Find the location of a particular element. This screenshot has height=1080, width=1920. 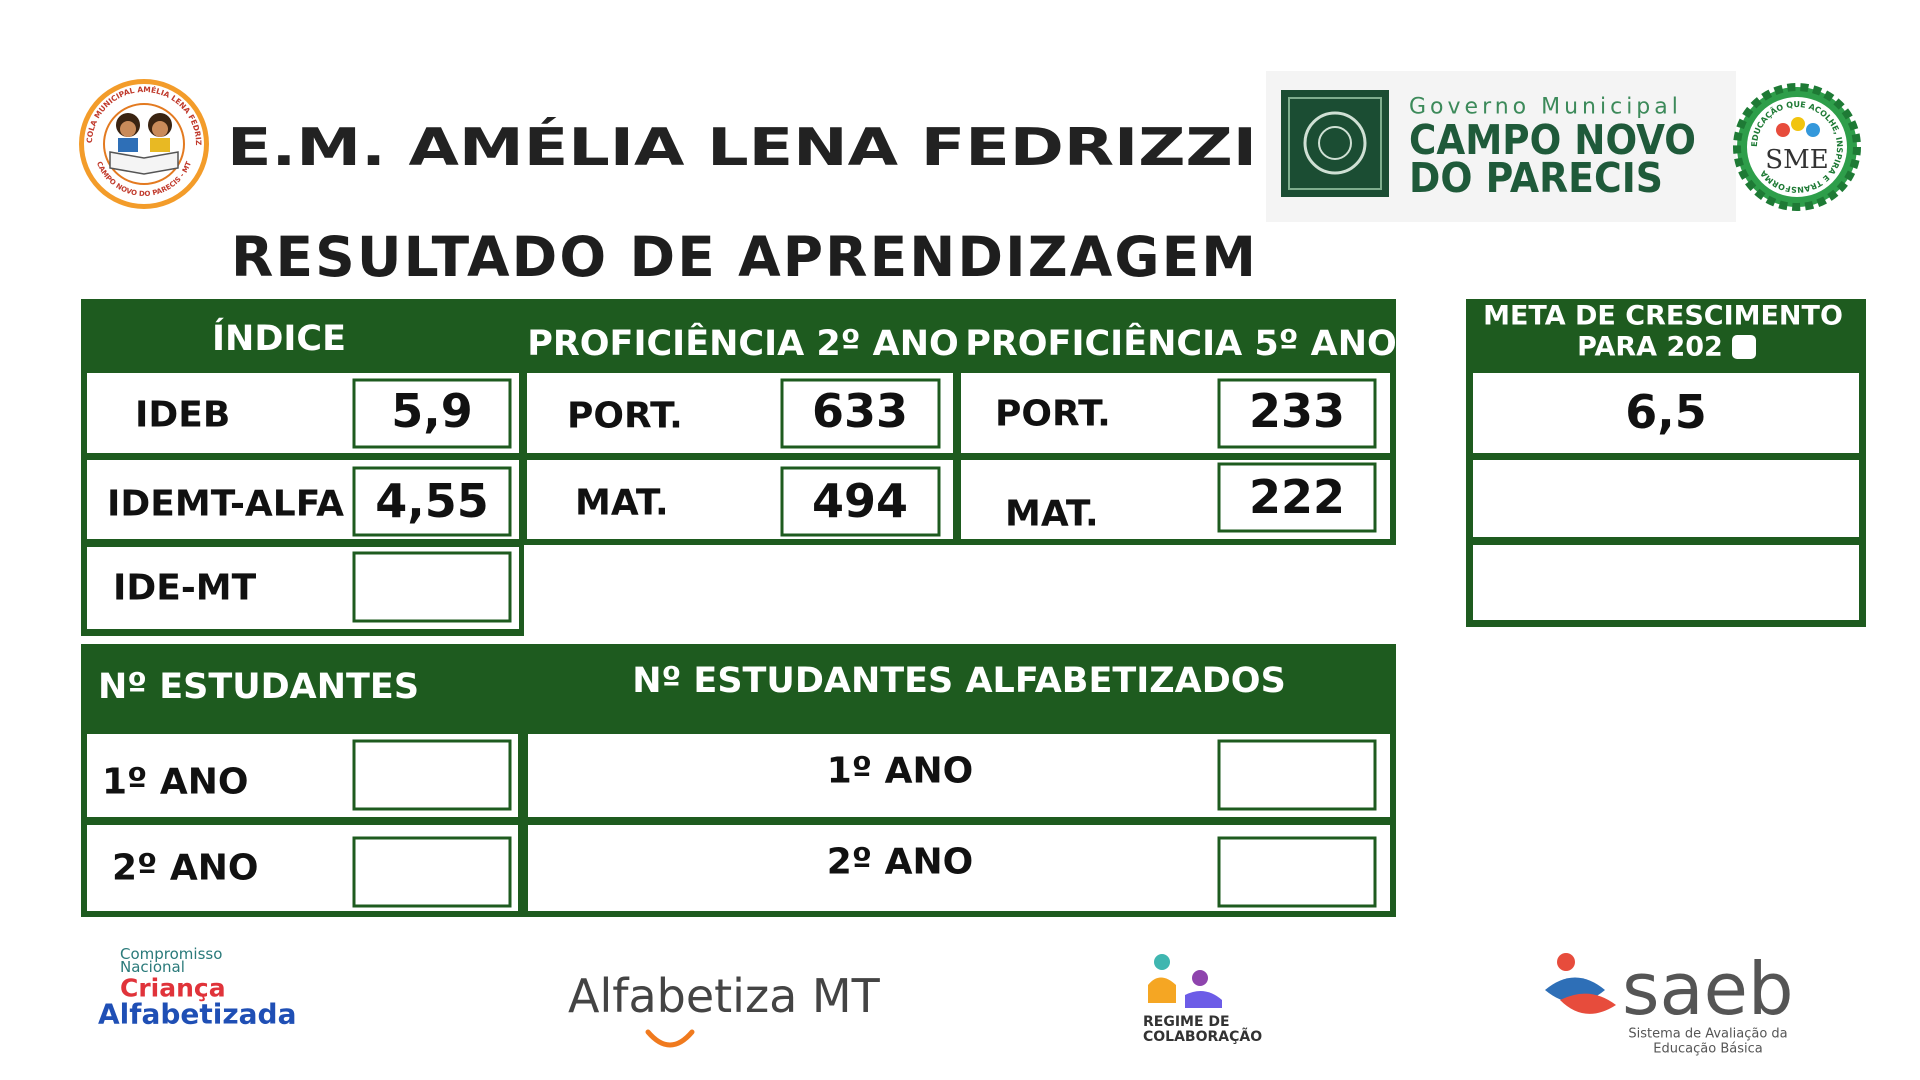

smile is located at coordinates (670, 1038).